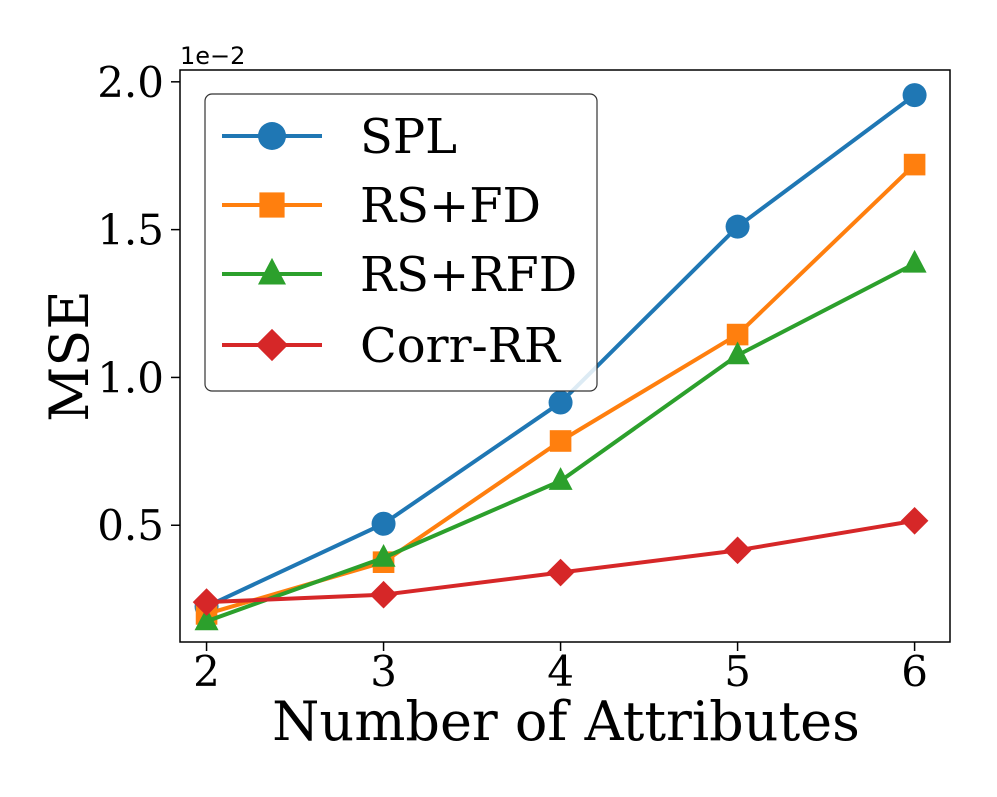 The width and height of the screenshot is (997, 797). What do you see at coordinates (130, 377) in the screenshot?
I see `y-tick-label: 1.0` at bounding box center [130, 377].